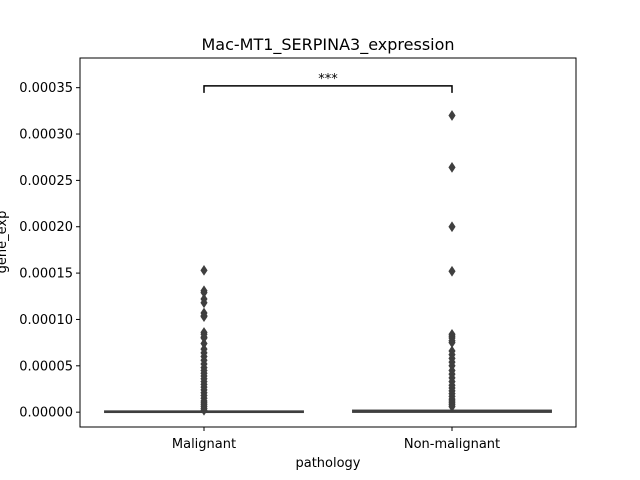  Describe the element at coordinates (46, 227) in the screenshot. I see `y-tick-label: 0.00020` at that location.